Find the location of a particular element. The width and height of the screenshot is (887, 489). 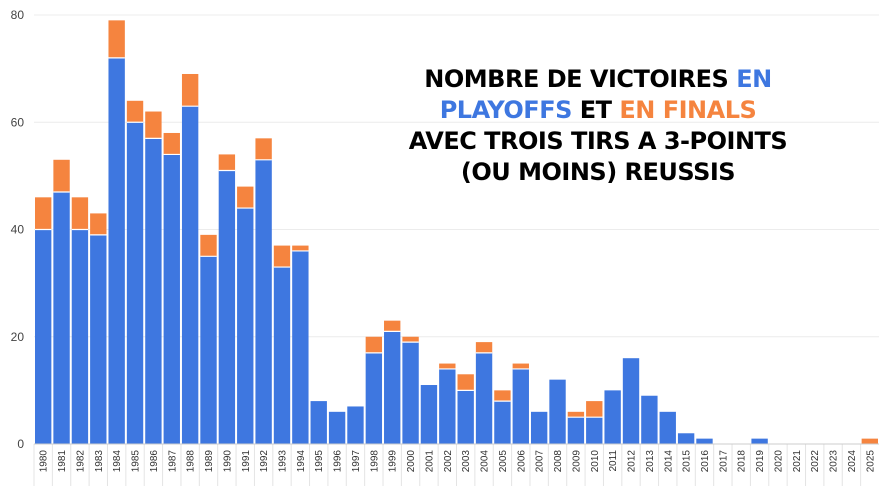

bar-finals-2010 is located at coordinates (594, 409).